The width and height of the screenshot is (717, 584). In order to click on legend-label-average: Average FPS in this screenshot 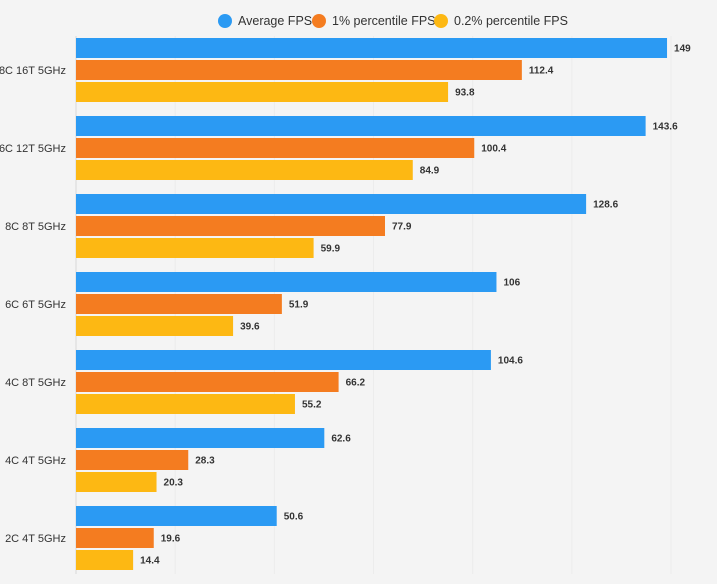, I will do `click(275, 21)`.